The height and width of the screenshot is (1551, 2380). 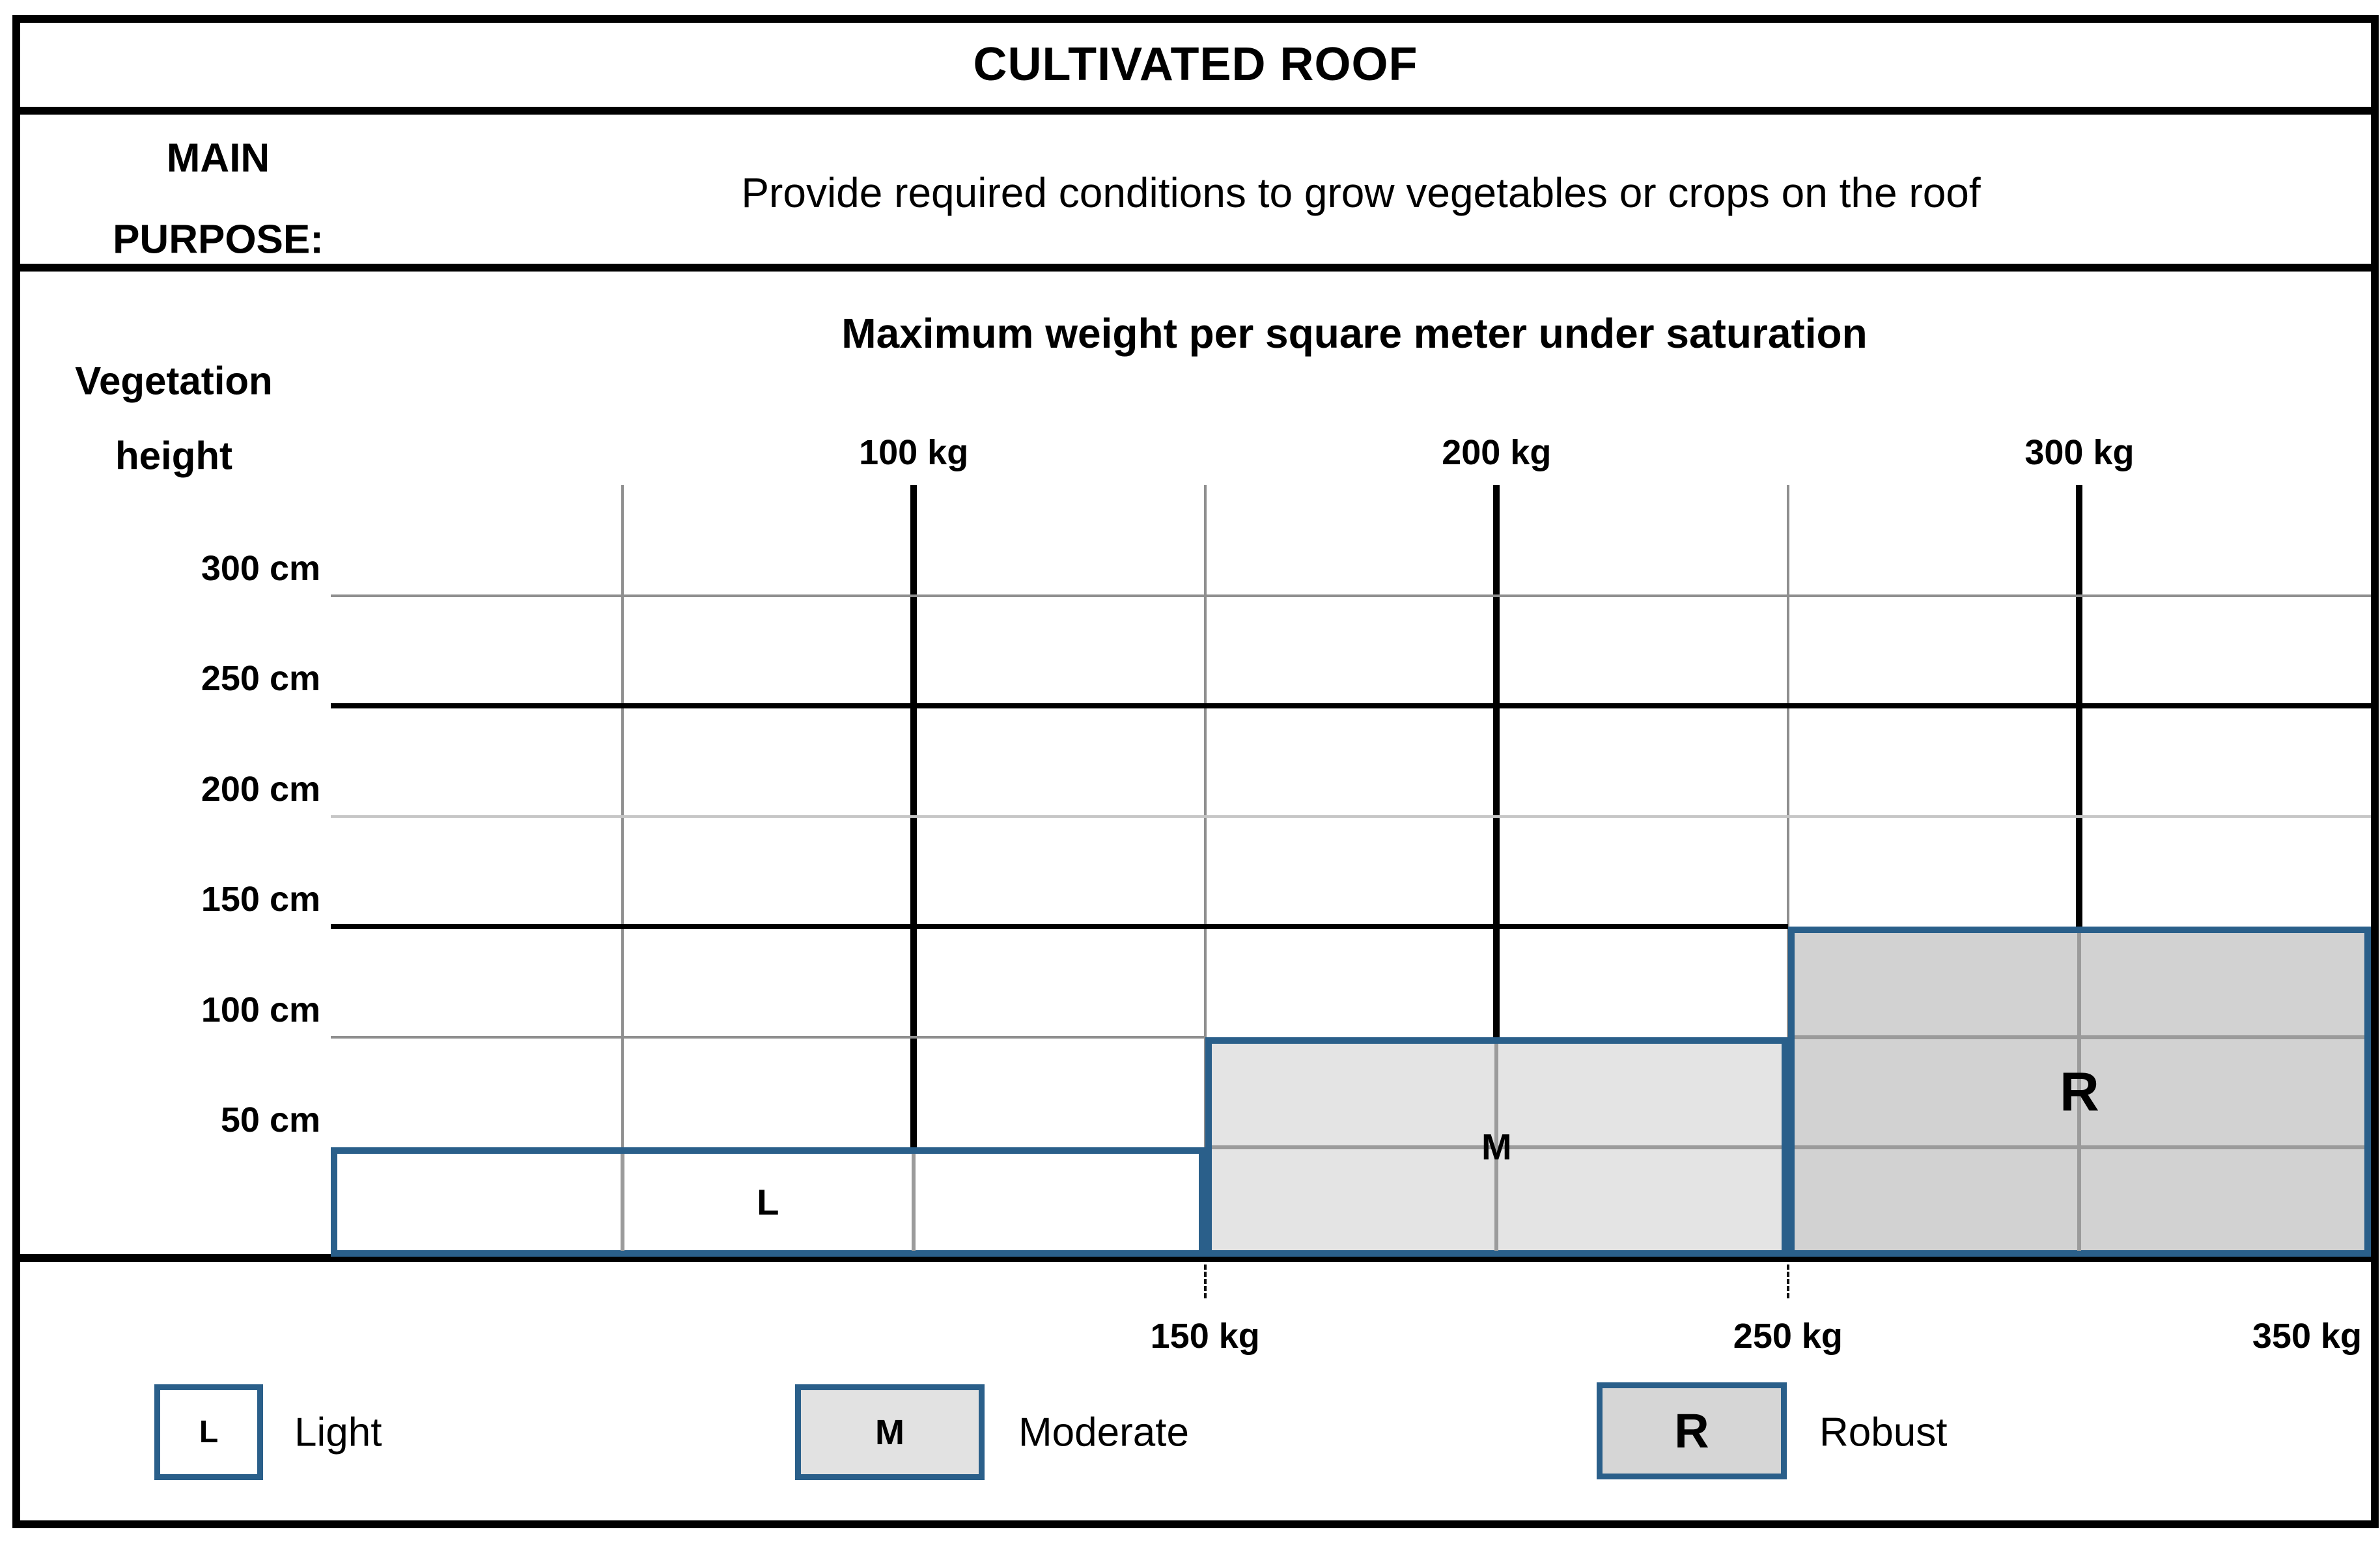 I want to click on legend-key-robust: R, so click(x=1691, y=1431).